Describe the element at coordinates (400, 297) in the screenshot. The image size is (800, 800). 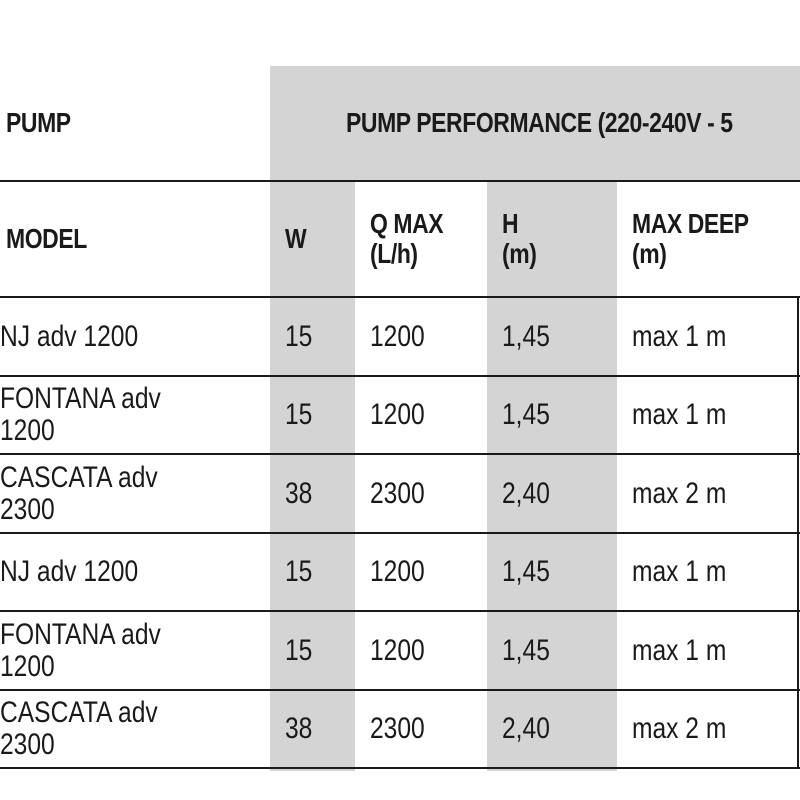
I see `rule-below-column-header` at that location.